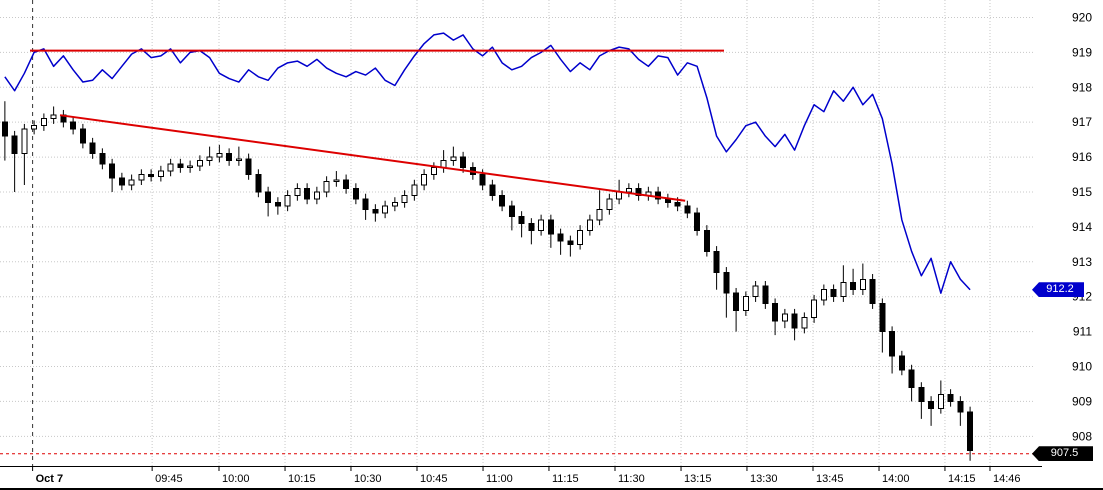  Describe the element at coordinates (368, 479) in the screenshot. I see `x-tick-label: 10:30` at that location.